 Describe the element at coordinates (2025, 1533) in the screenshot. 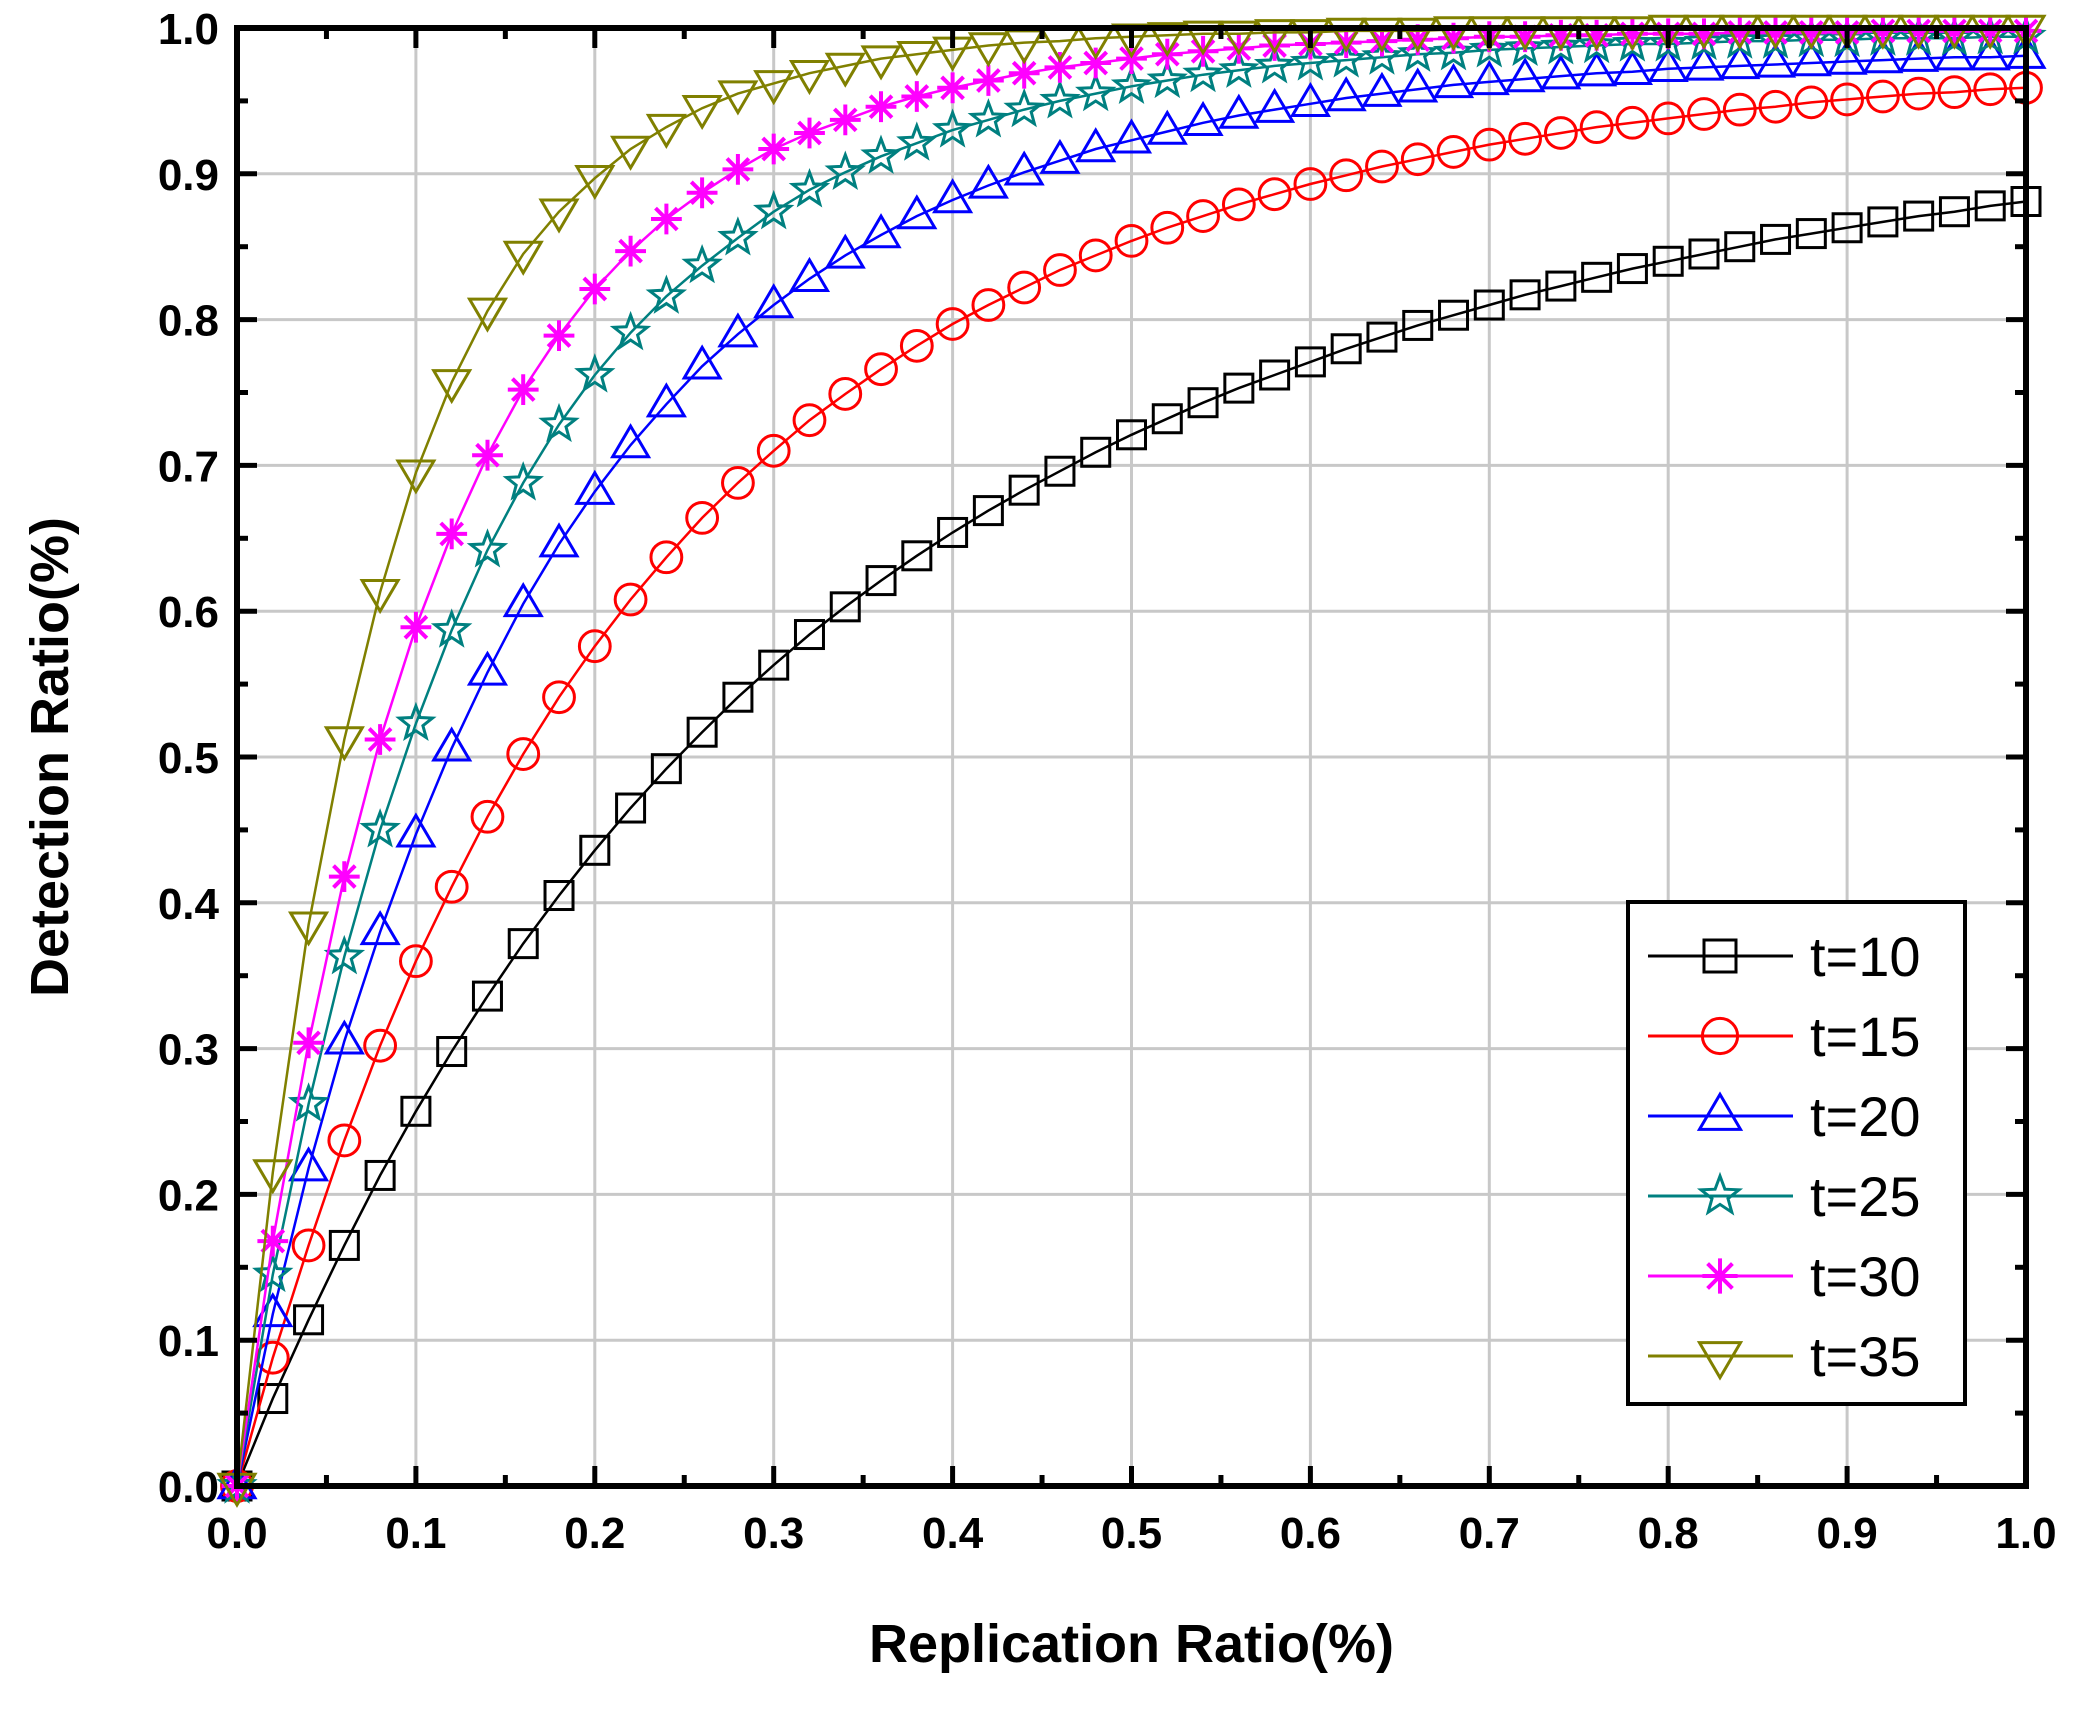

I see `x-tick-label: 1.0` at that location.